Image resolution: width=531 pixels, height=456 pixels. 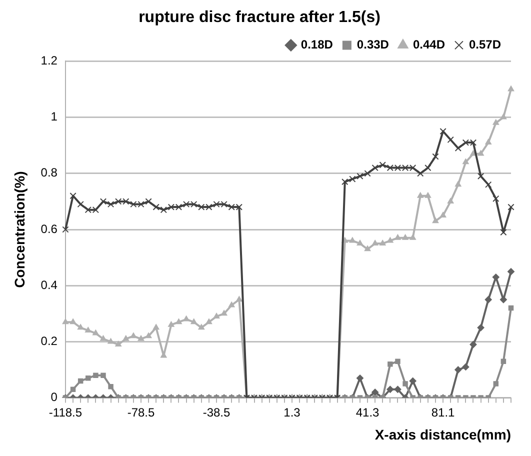 What do you see at coordinates (429, 45) in the screenshot?
I see `legend-label: 0.44D` at bounding box center [429, 45].